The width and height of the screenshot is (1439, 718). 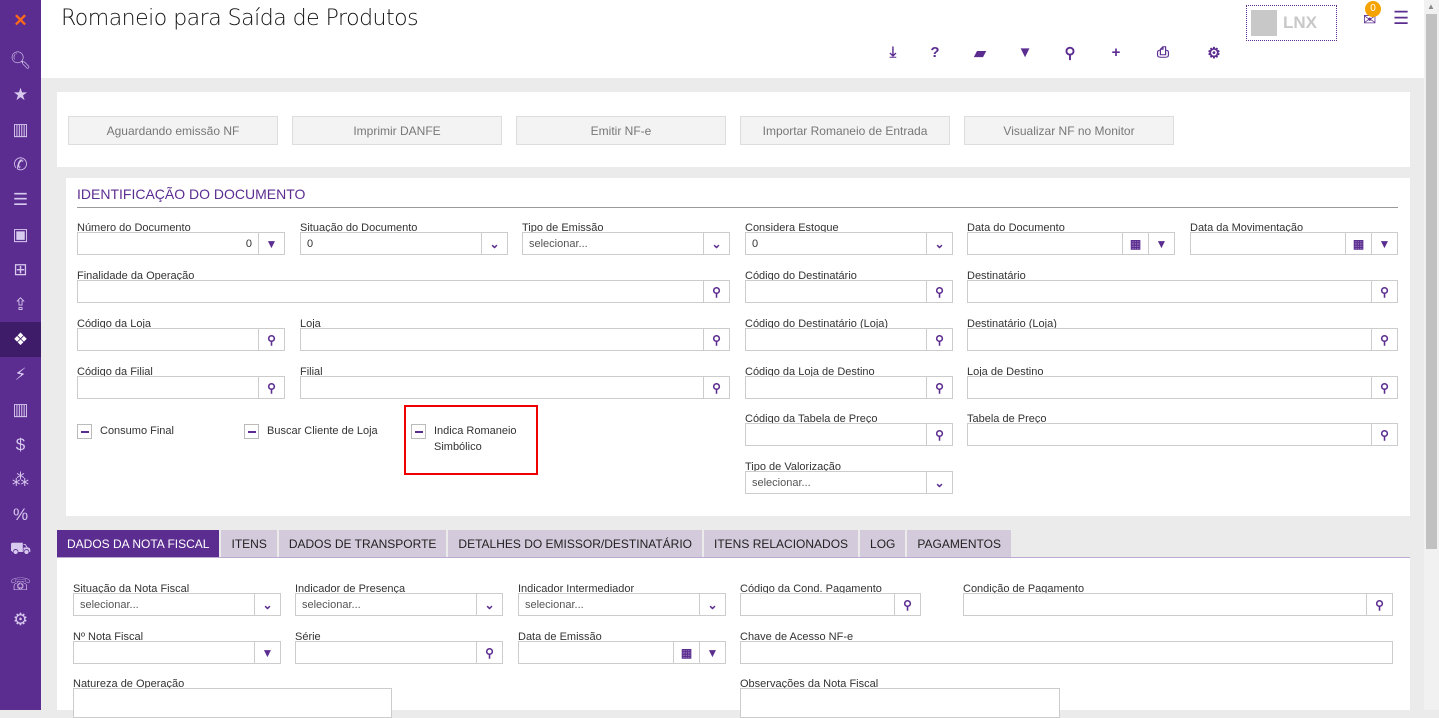 What do you see at coordinates (20, 444) in the screenshot?
I see `dollar-icon: $` at bounding box center [20, 444].